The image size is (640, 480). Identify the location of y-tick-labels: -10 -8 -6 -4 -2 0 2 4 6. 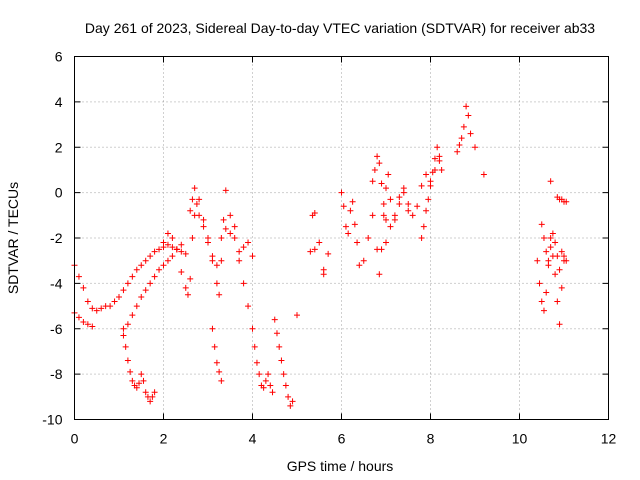
(52, 238).